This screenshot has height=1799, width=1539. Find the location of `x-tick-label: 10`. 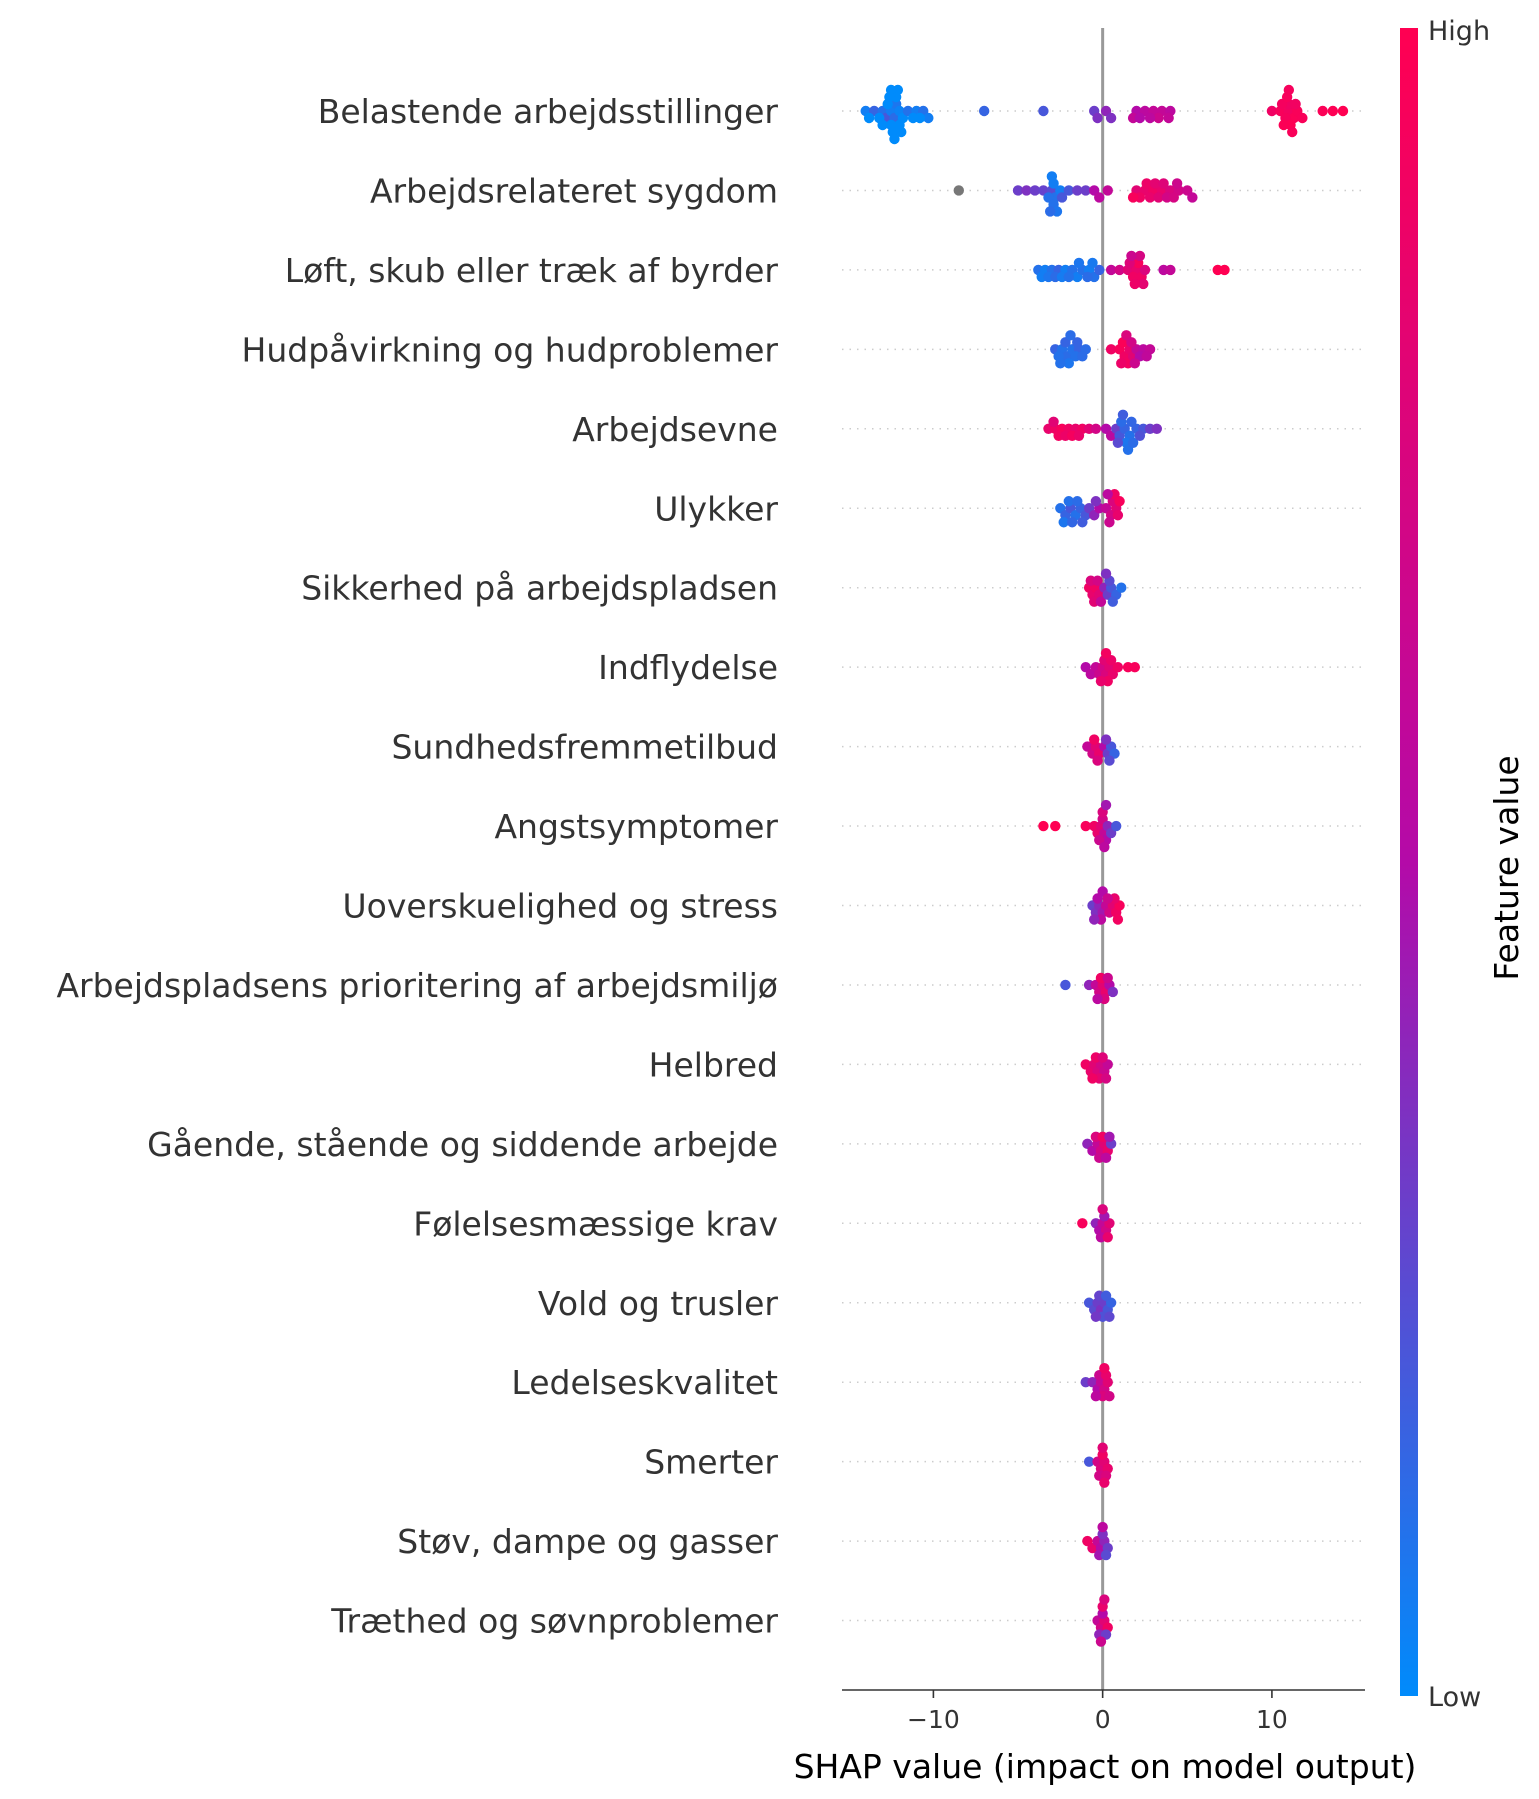

x-tick-label: 10 is located at coordinates (1272, 1719).